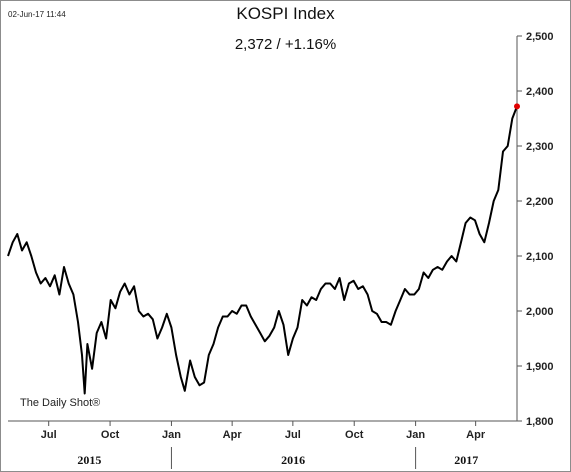 Image resolution: width=571 pixels, height=472 pixels. I want to click on x-axis-ticks: Jul Oct Jan Apr Jul Oct Jan Apr, so click(263, 431).